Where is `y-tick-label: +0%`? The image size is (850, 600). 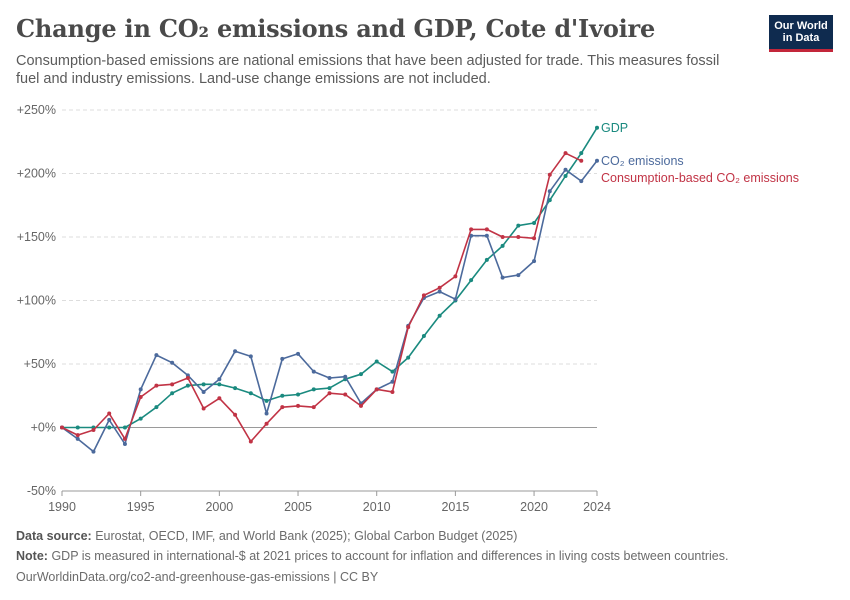 y-tick-label: +0% is located at coordinates (43, 428).